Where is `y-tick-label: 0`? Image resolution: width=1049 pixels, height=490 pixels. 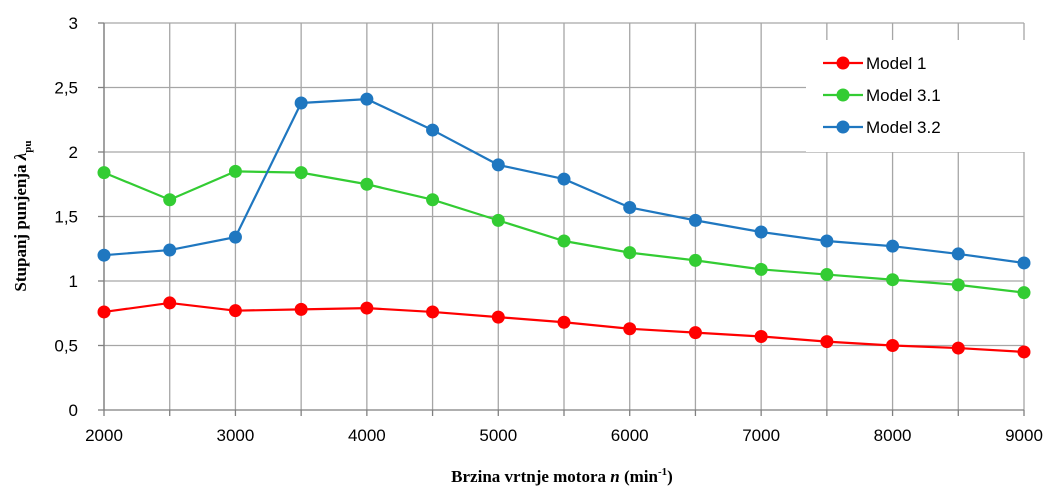 y-tick-label: 0 is located at coordinates (73, 410).